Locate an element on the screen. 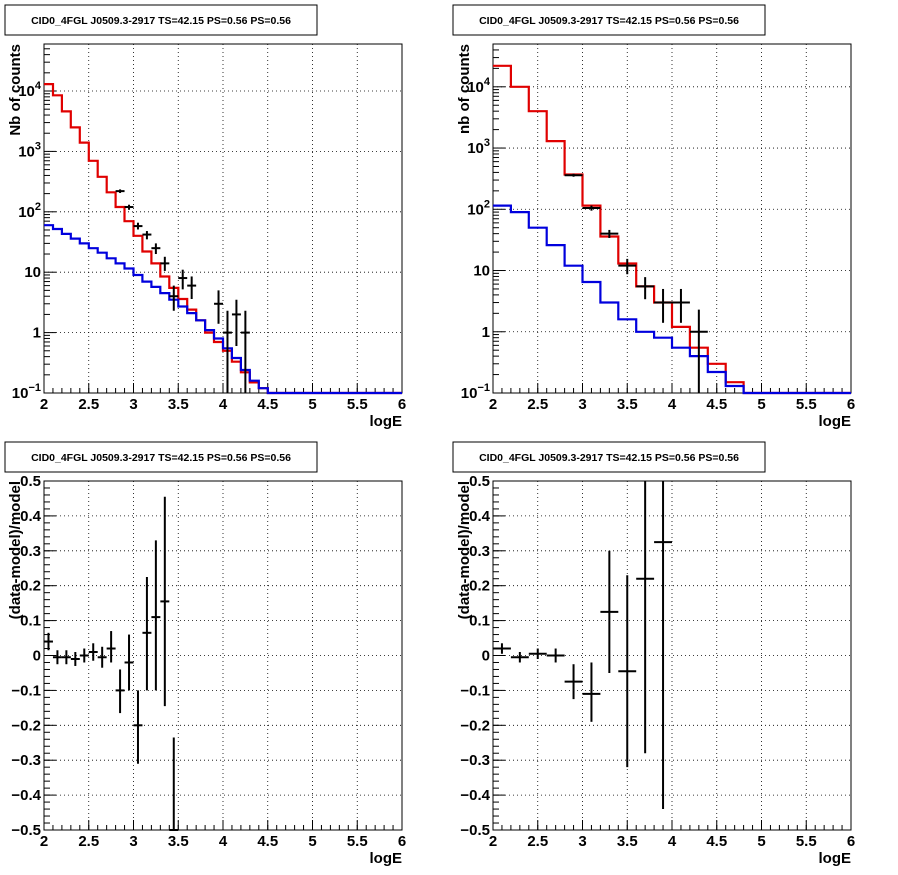  y-tick-label: −0.1 is located at coordinates (26, 690).